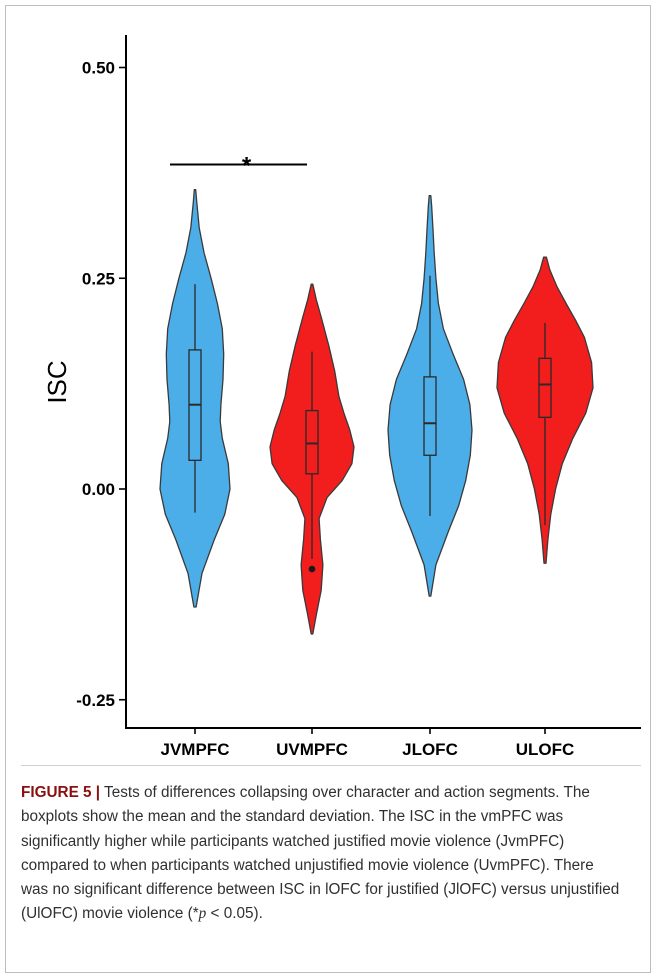 This screenshot has width=657, height=980. Describe the element at coordinates (368, 743) in the screenshot. I see `x-ticks-layer: JVMPFC UVMPFC JLOFC ULOFC` at that location.